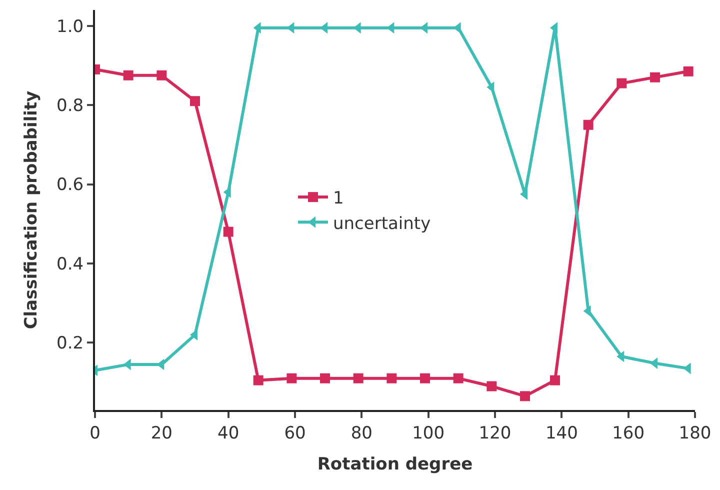 The height and width of the screenshot is (490, 720). What do you see at coordinates (361, 433) in the screenshot?
I see `x-tick-label: 80` at bounding box center [361, 433].